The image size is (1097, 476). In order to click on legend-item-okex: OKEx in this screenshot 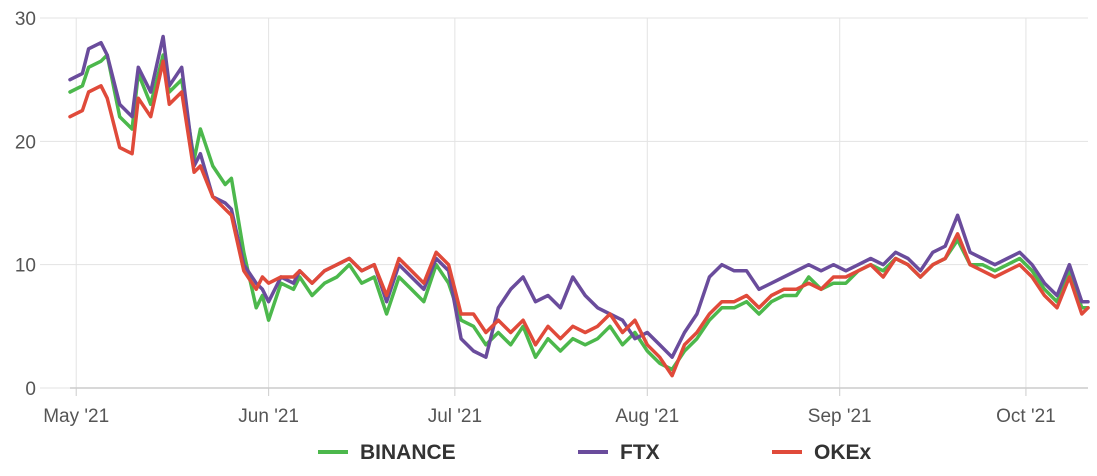, I will do `click(822, 452)`.